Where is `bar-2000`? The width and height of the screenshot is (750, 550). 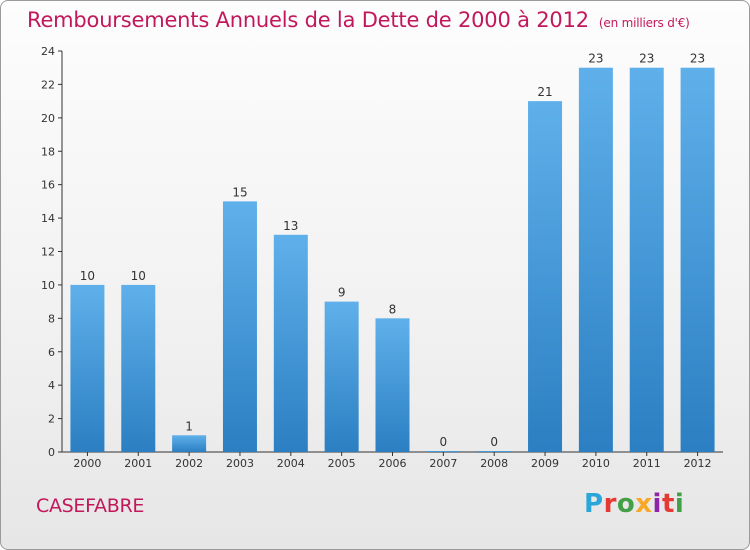
bar-2000 is located at coordinates (87, 368).